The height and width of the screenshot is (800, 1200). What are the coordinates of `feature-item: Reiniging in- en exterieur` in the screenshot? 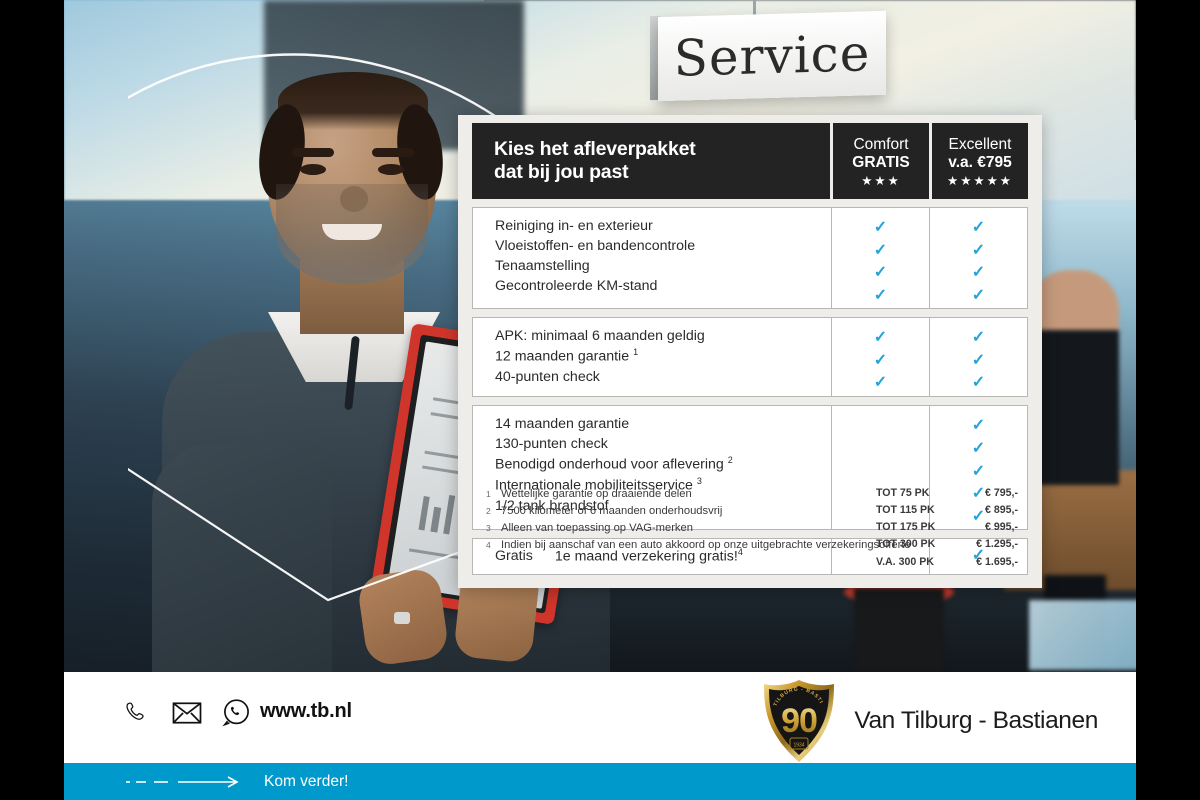 It's located at (574, 226).